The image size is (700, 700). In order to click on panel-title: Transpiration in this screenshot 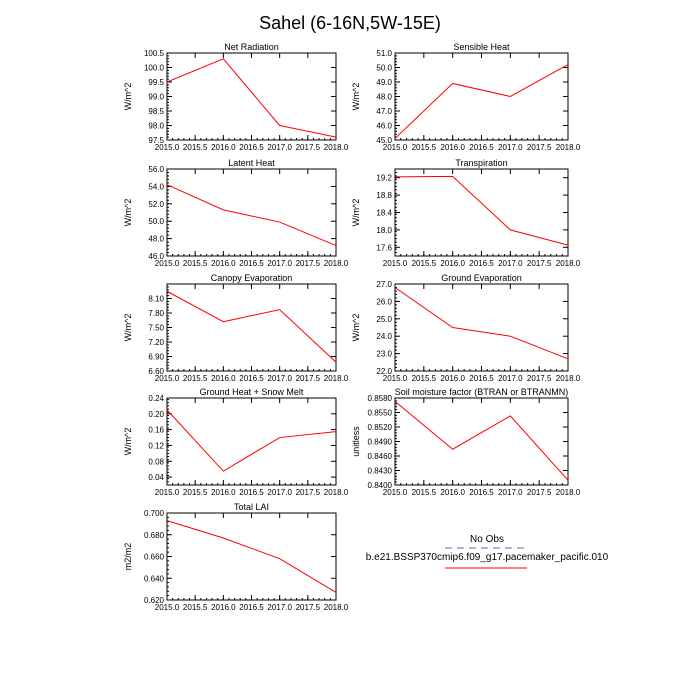, I will do `click(481, 163)`.